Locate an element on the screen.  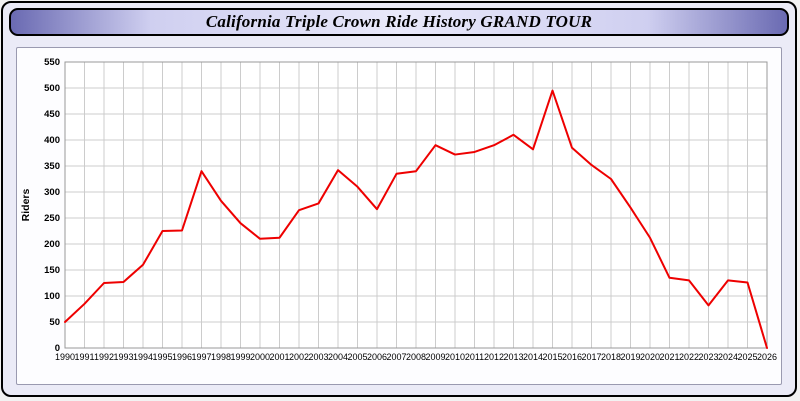
y-tick-label: 500 is located at coordinates (52, 88).